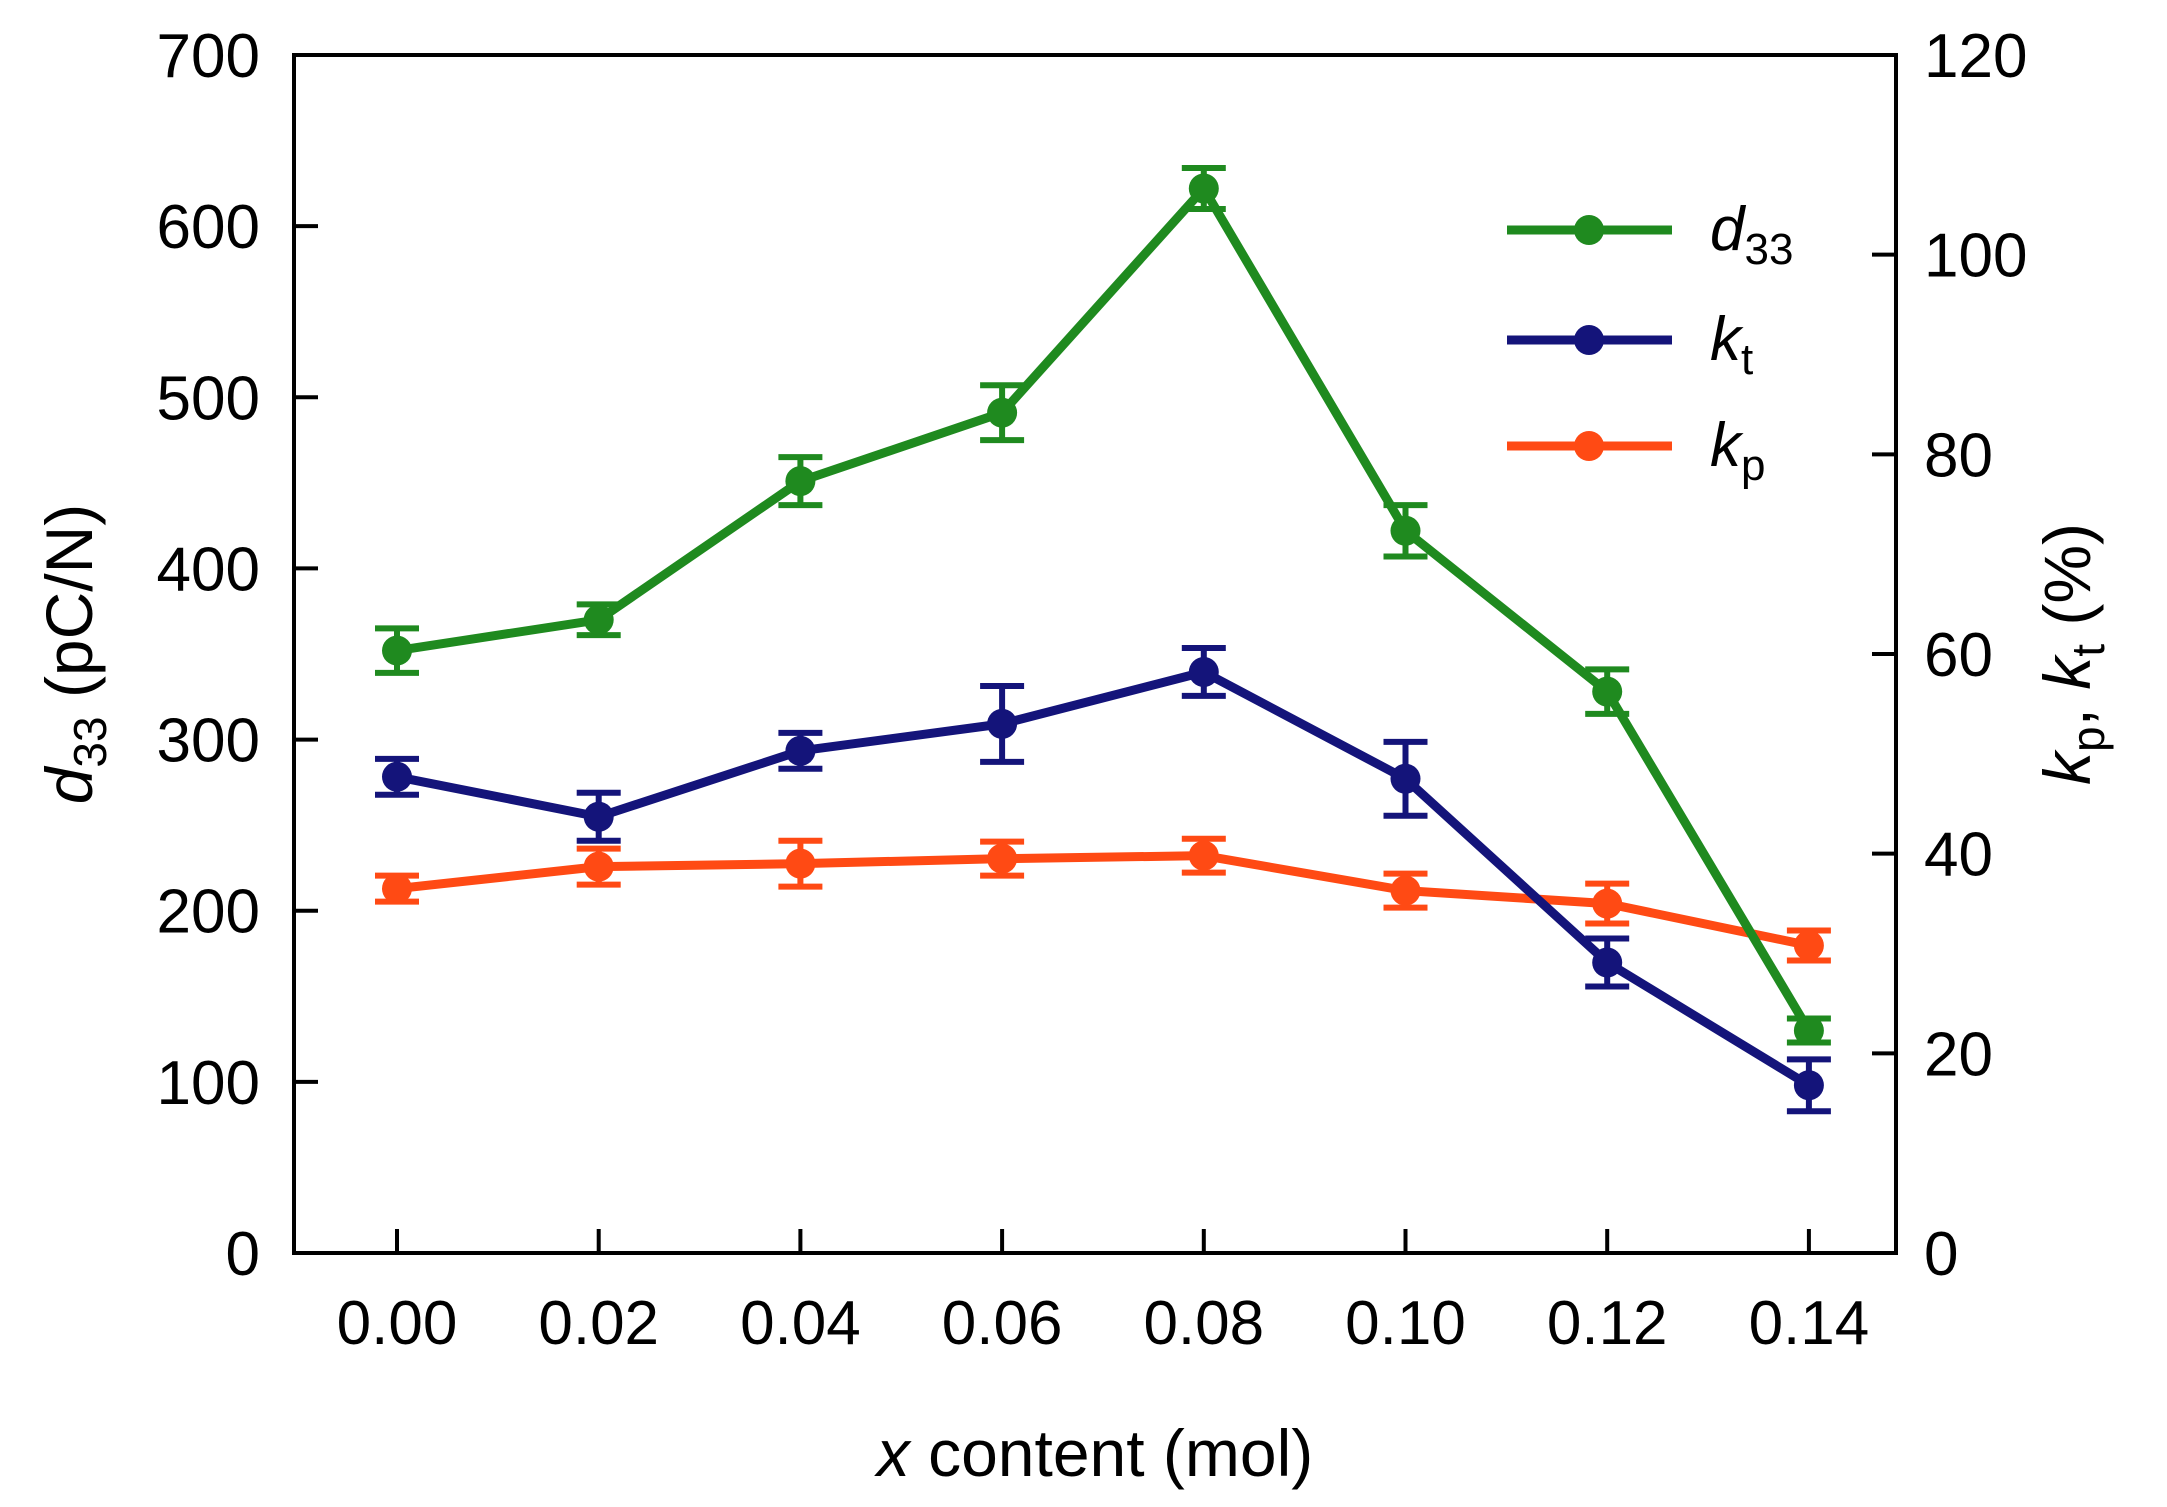 The image size is (2167, 1507). I want to click on x-tick-label-0: 0.00, so click(397, 1323).